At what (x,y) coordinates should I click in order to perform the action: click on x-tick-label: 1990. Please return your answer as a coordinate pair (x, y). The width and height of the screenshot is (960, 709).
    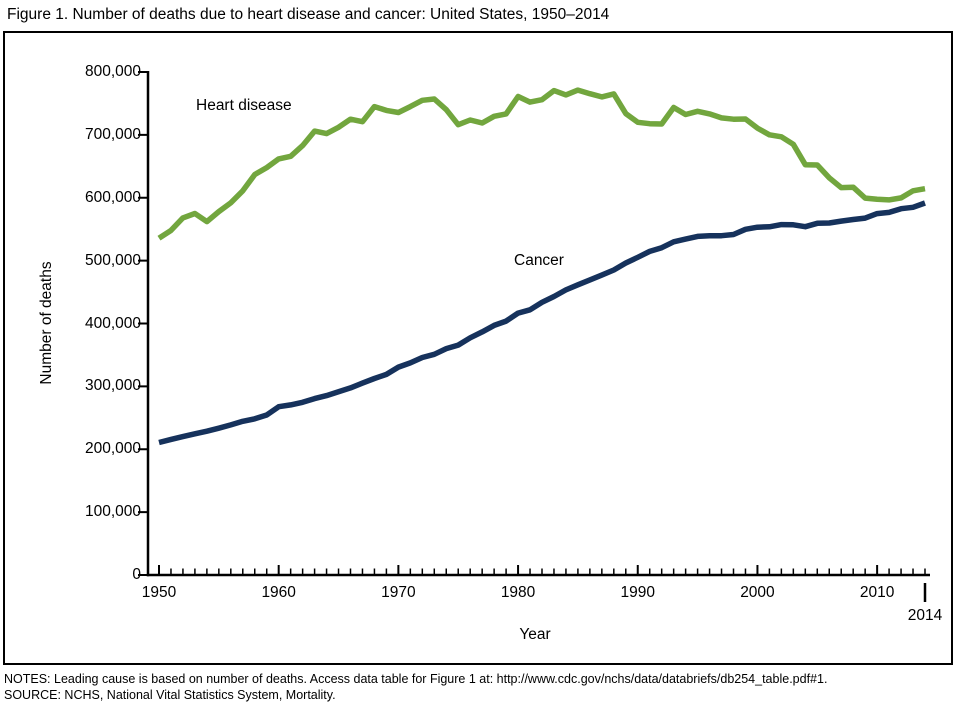
    Looking at the image, I should click on (637, 592).